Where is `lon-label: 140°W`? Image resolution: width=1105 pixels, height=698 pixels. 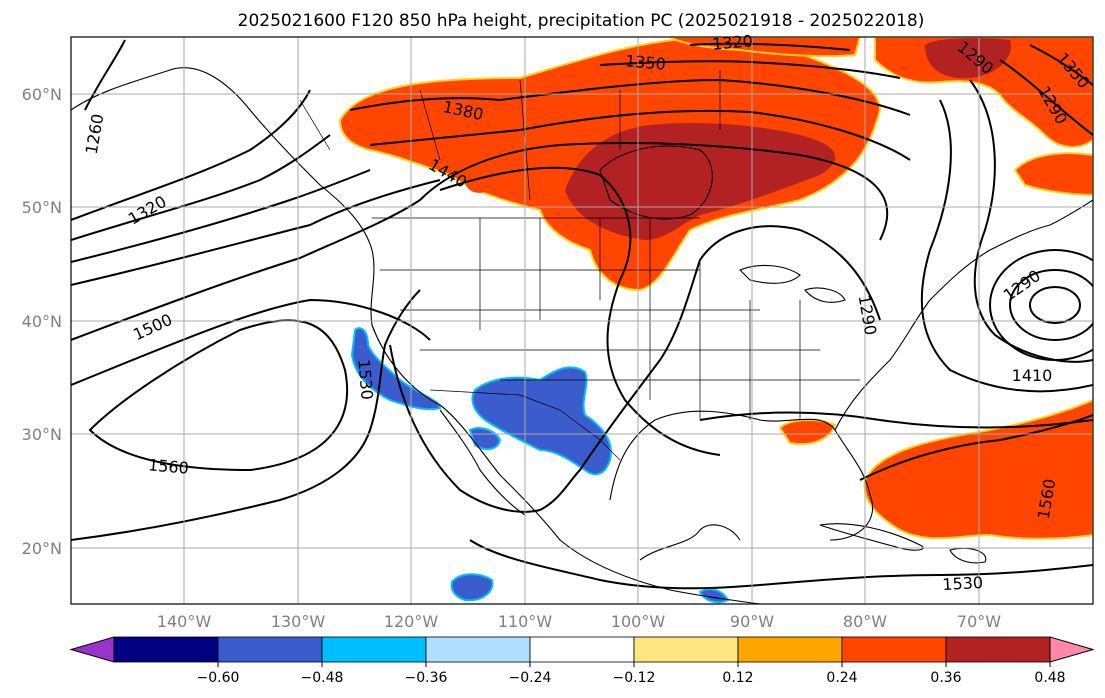
lon-label: 140°W is located at coordinates (184, 621).